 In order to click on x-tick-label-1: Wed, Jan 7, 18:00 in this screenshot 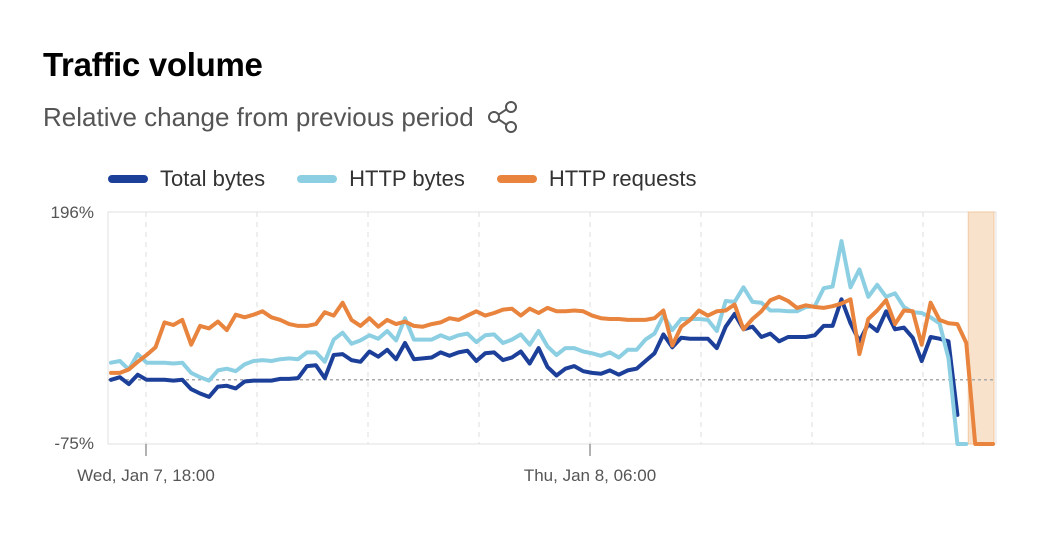, I will do `click(146, 475)`.